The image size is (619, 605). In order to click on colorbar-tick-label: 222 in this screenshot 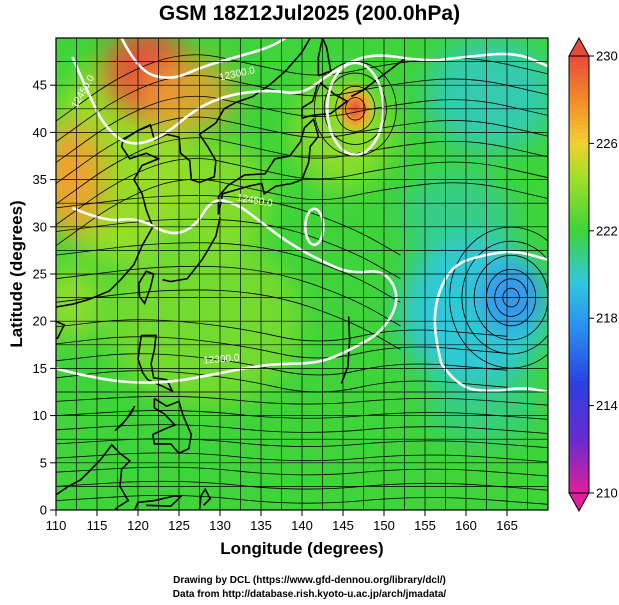, I will do `click(607, 230)`.